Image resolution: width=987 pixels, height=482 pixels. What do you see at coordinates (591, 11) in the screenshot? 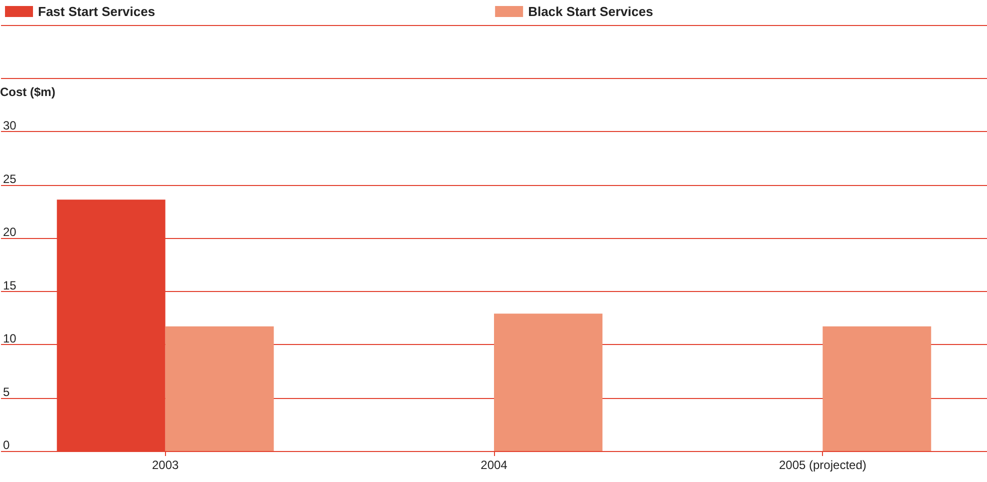
I see `legend-label: Black Start Services` at bounding box center [591, 11].